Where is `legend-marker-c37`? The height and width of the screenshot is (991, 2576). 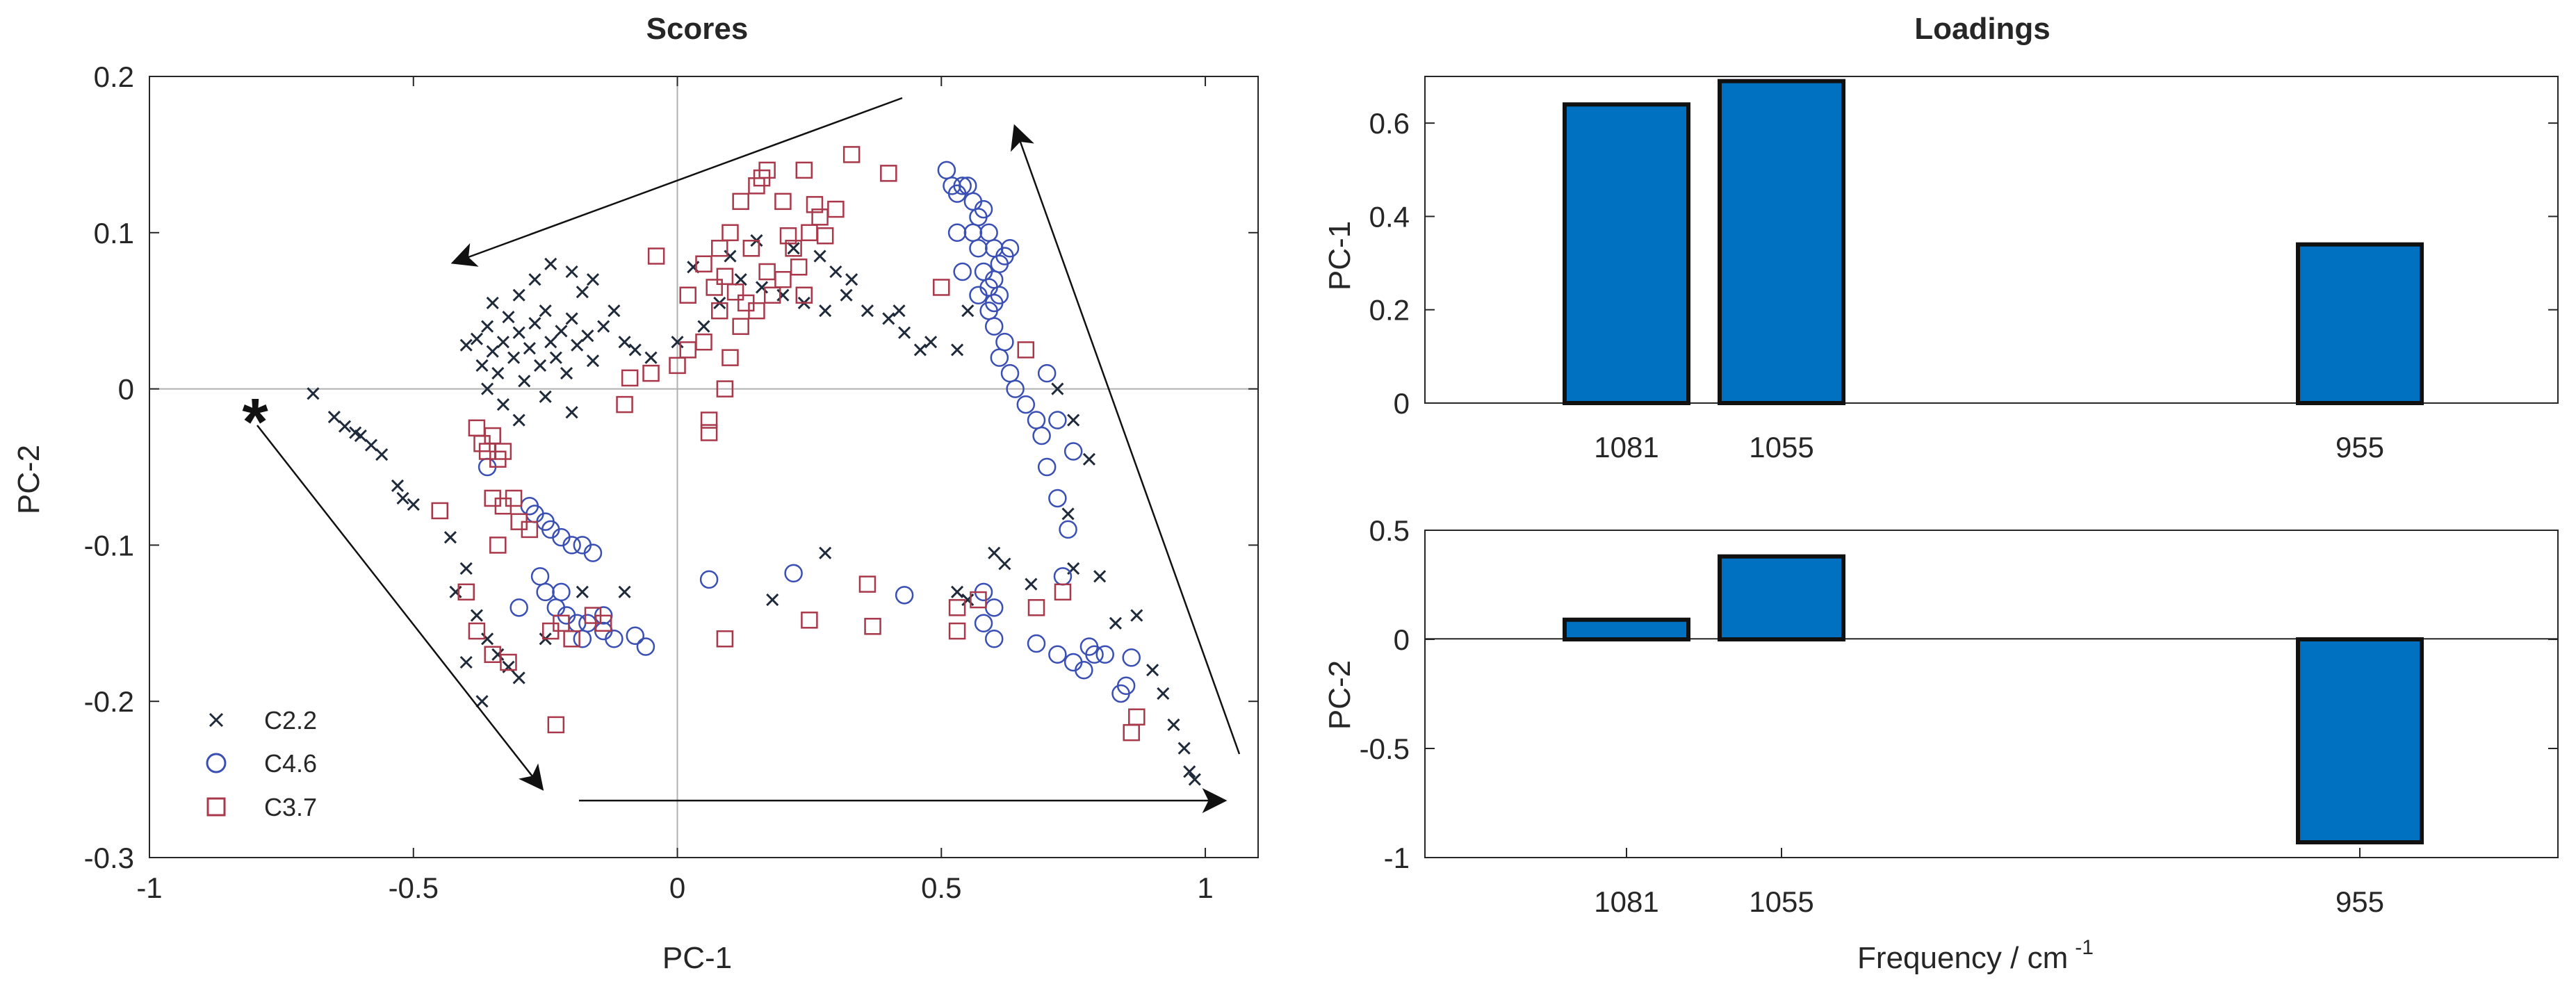 legend-marker-c37 is located at coordinates (216, 807).